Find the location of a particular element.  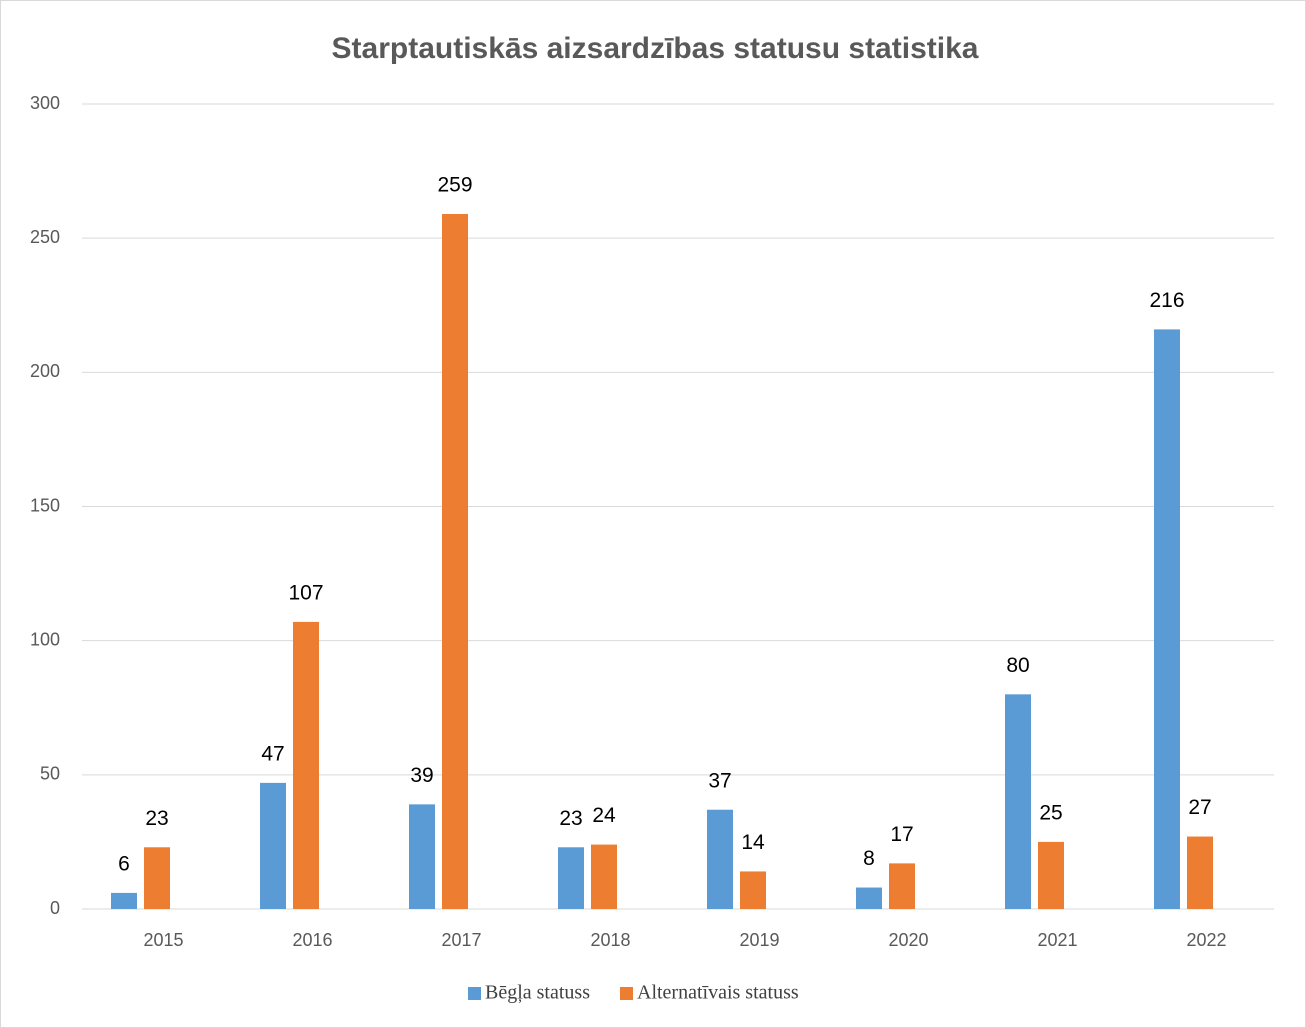

x-tick-label: 2020 is located at coordinates (908, 940).